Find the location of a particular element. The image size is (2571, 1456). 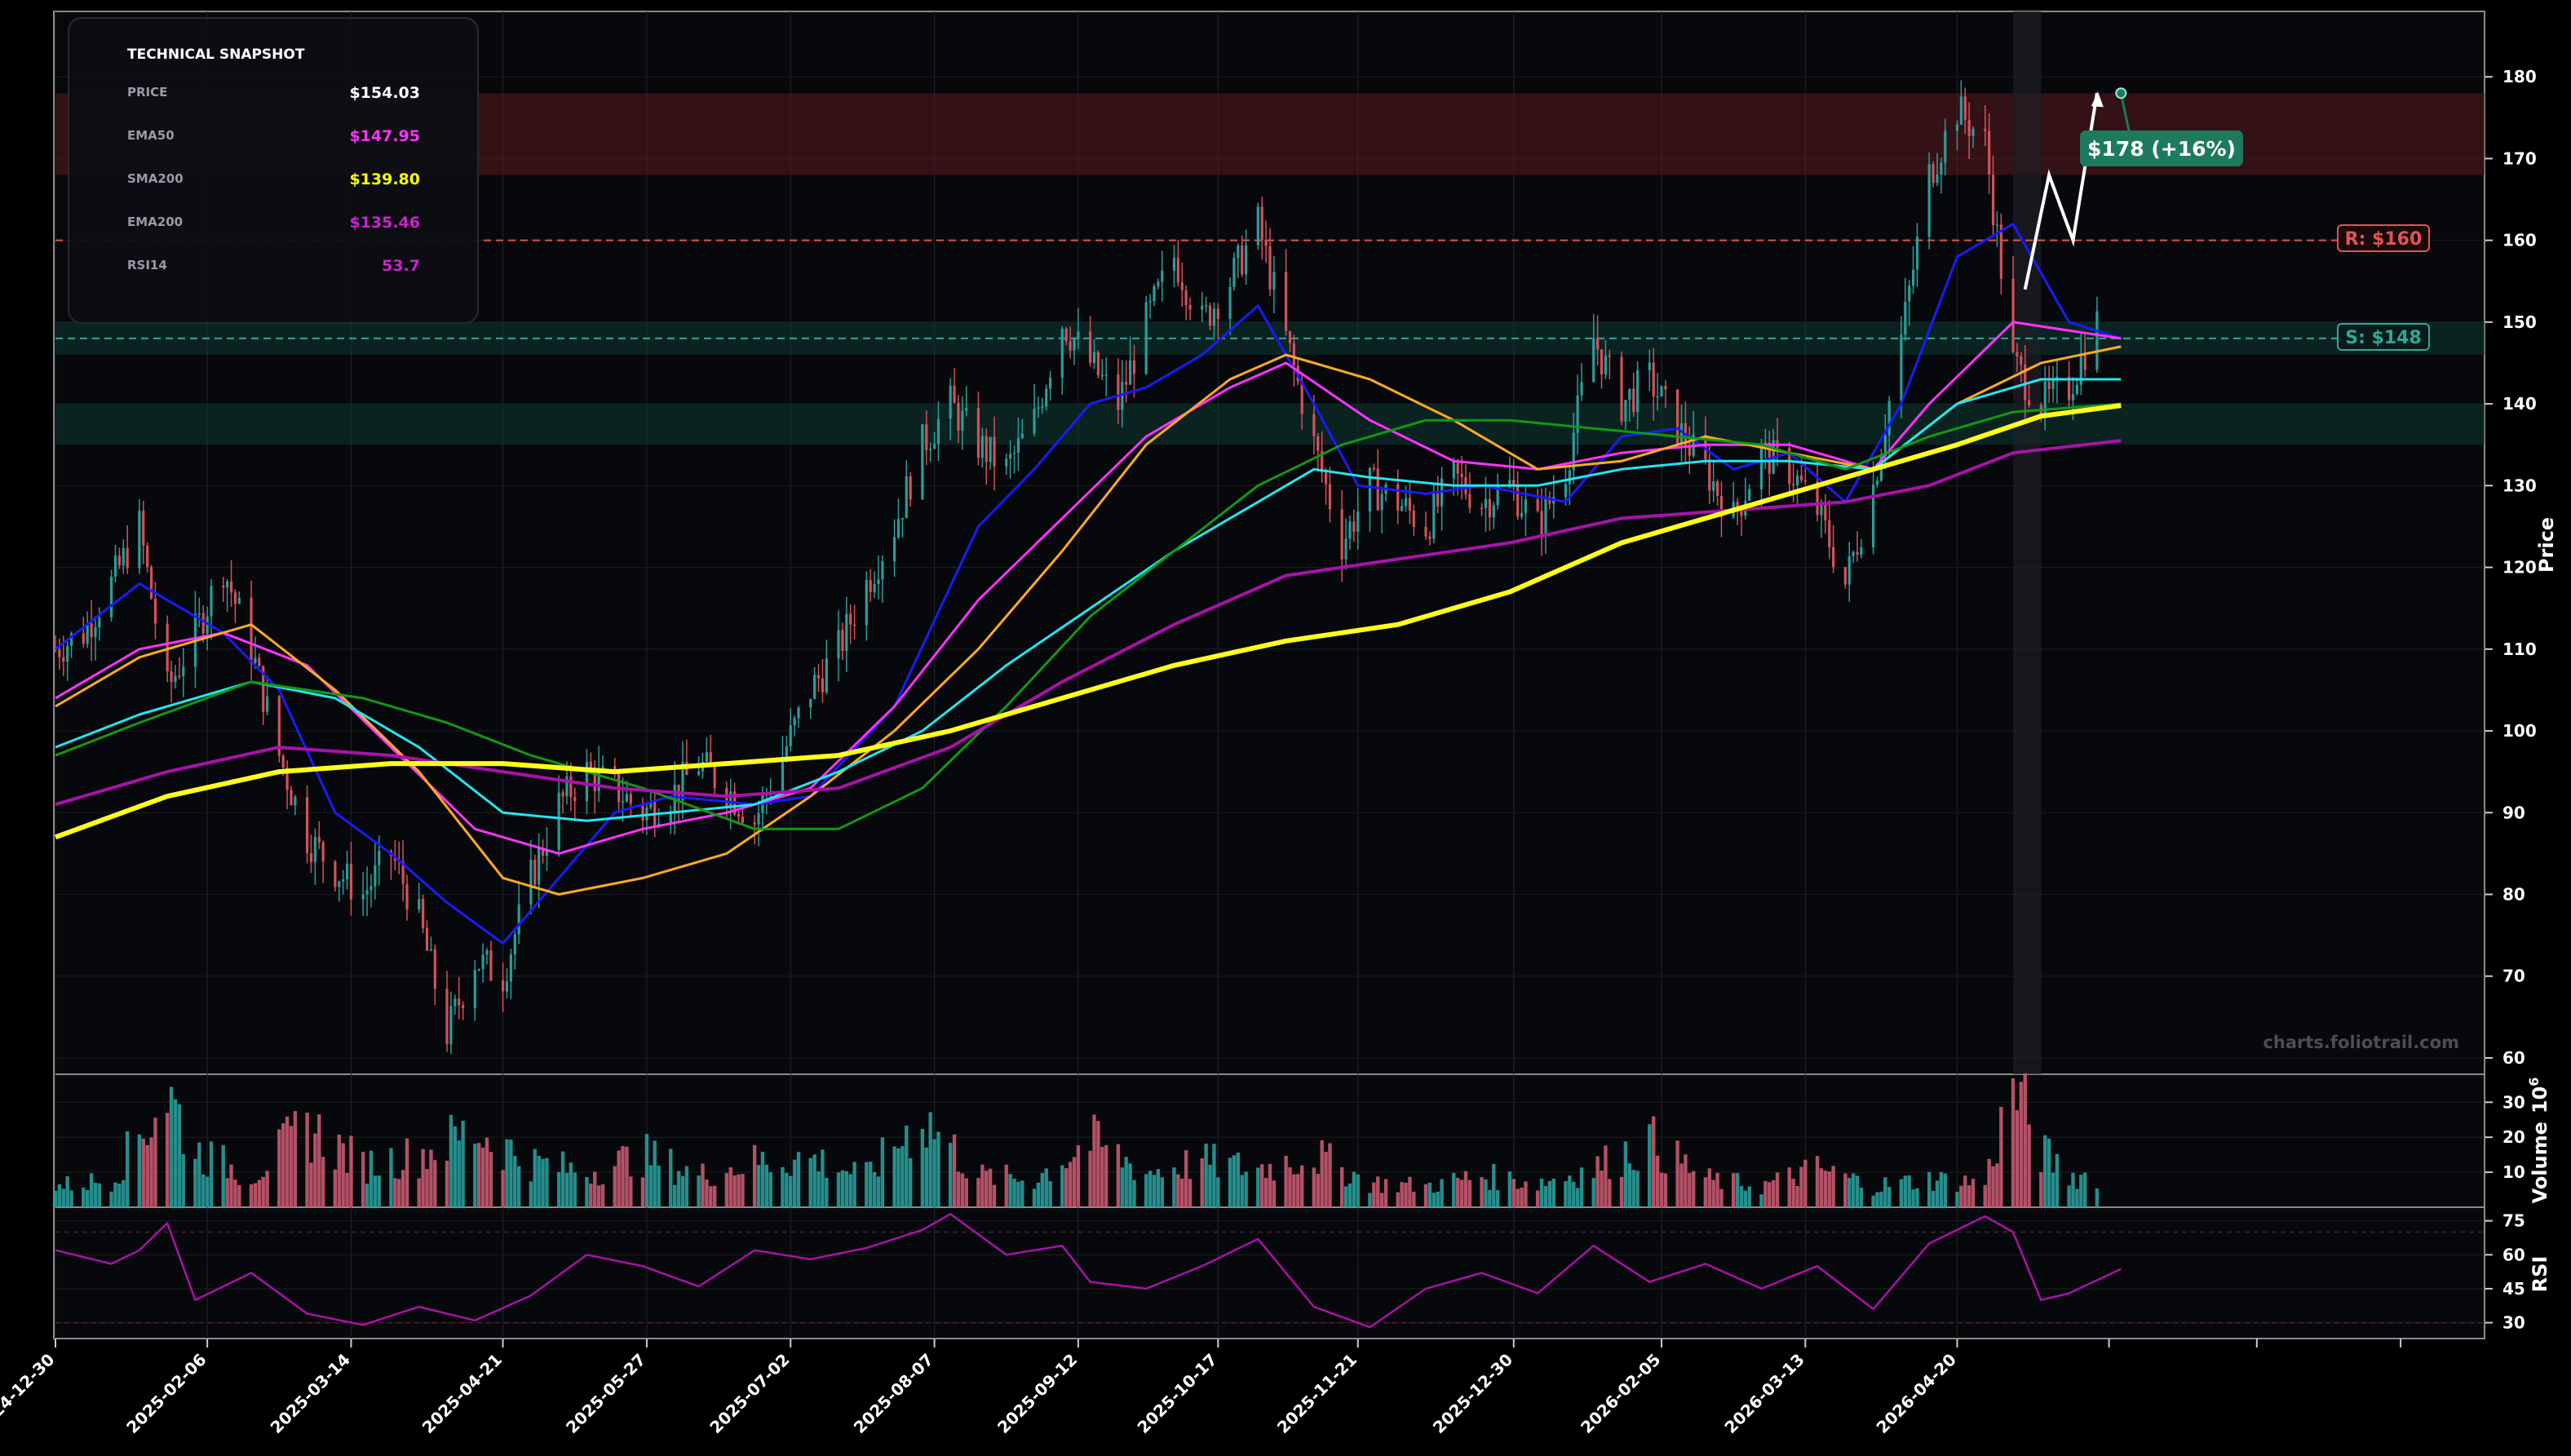

volume-axis-title-text: Volume is located at coordinates (2540, 1162).